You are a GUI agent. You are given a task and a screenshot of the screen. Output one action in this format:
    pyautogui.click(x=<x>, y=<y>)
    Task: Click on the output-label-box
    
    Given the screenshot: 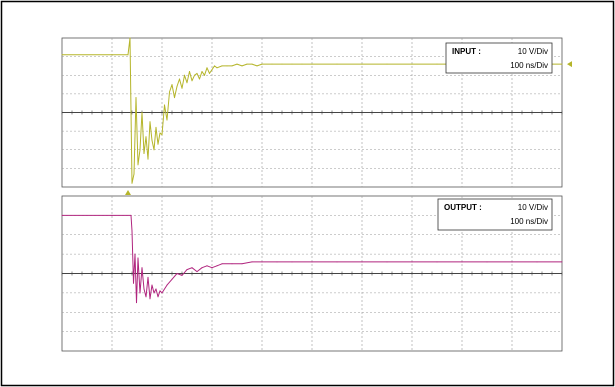 What is the action you would take?
    pyautogui.click(x=495, y=214)
    